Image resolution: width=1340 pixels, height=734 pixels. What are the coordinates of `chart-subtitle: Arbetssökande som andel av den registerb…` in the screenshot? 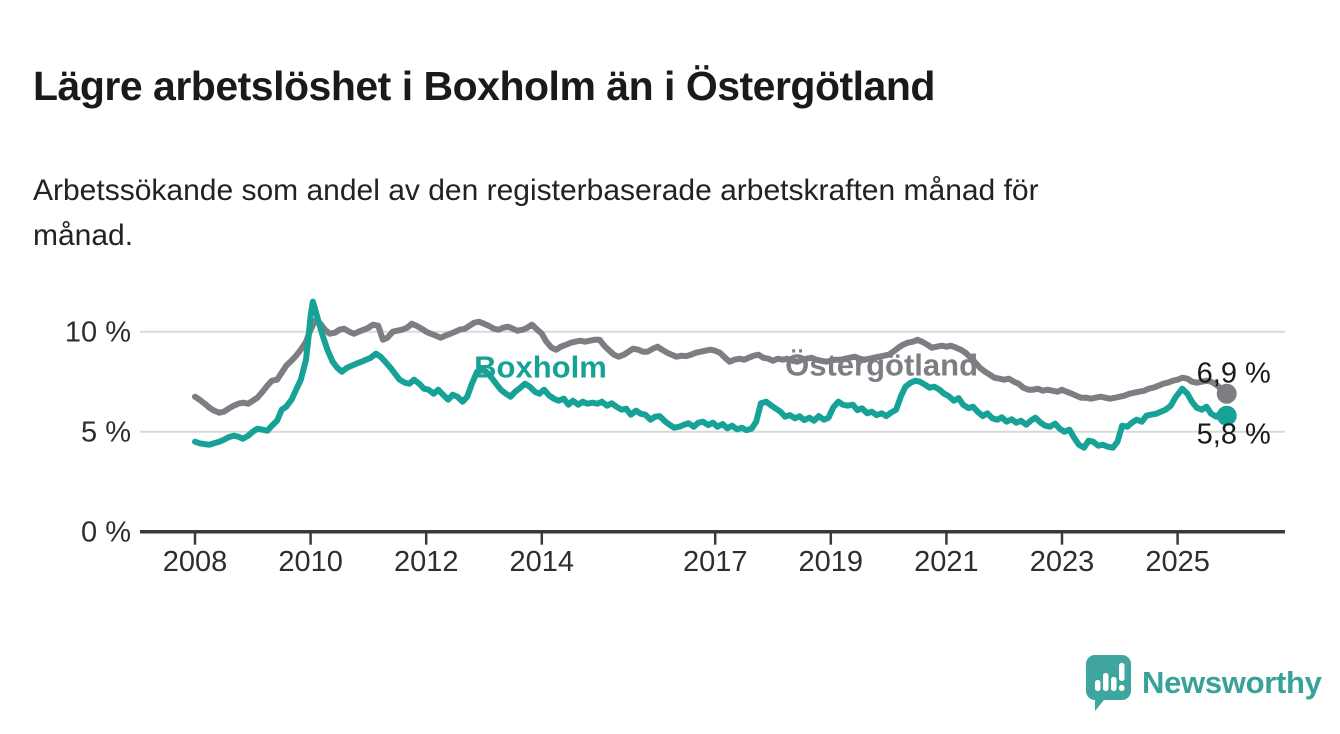 It's located at (536, 213).